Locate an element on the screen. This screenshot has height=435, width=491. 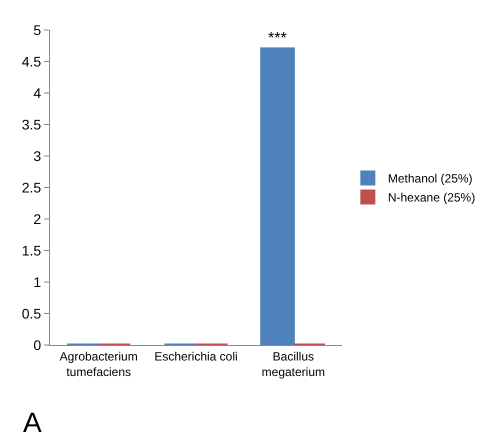
y-tick-label: 2.5 is located at coordinates (32, 187).